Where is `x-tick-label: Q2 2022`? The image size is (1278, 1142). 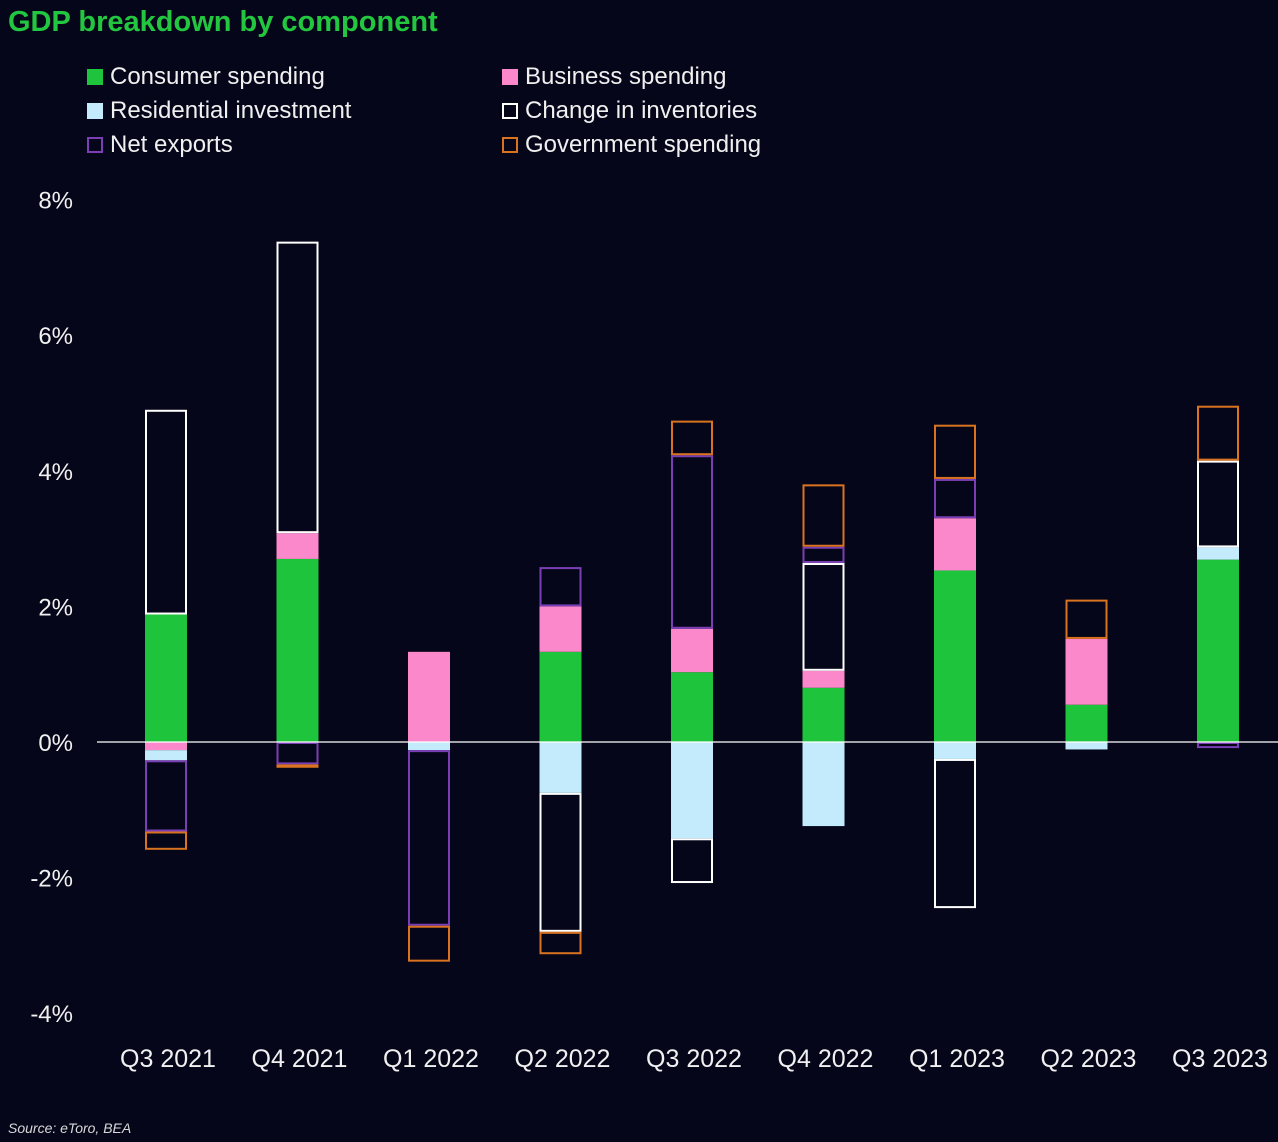
x-tick-label: Q2 2022 is located at coordinates (563, 1059).